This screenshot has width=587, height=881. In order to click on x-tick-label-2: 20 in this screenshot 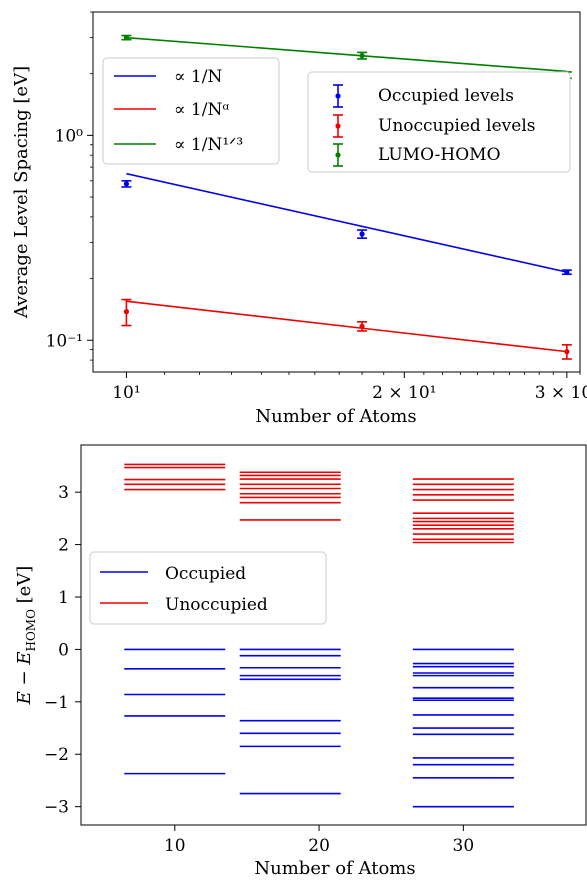, I will do `click(319, 846)`.